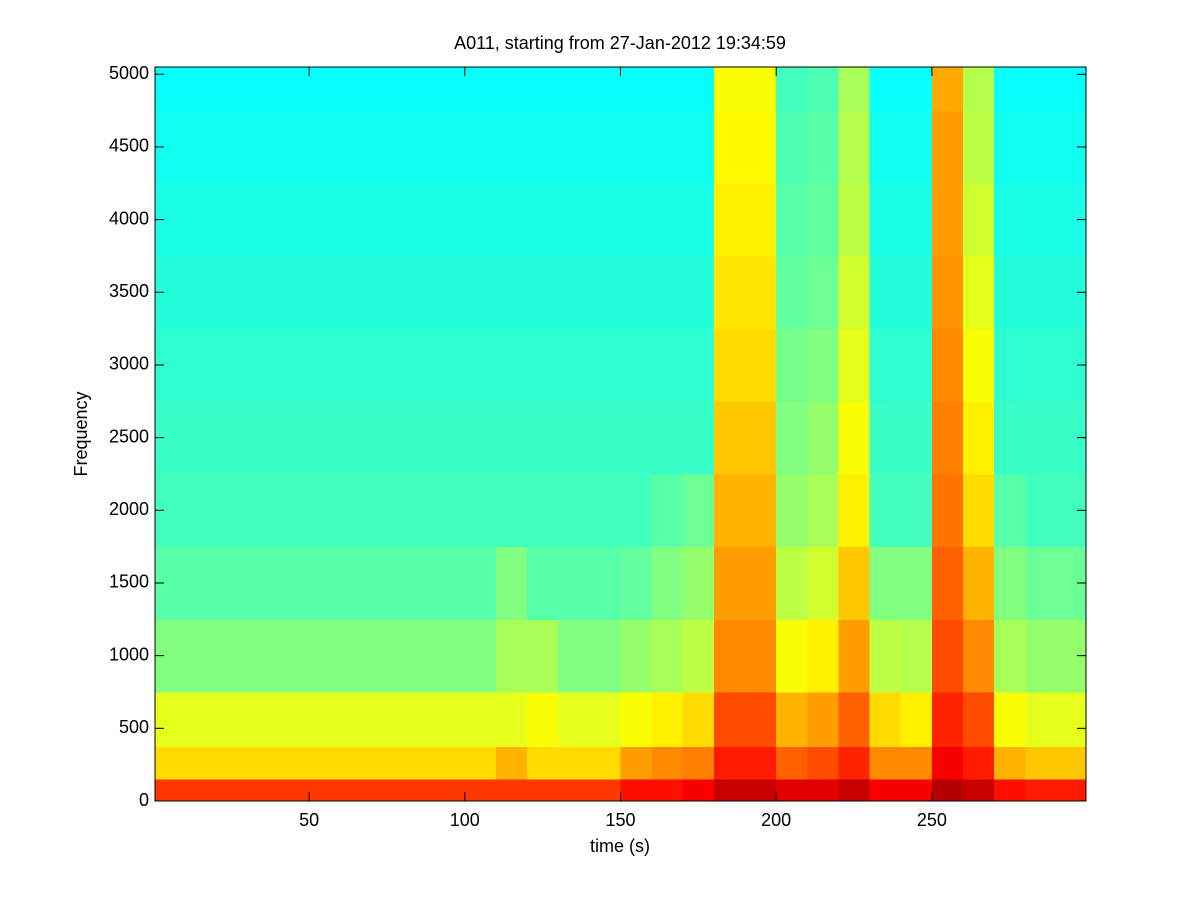 Image resolution: width=1200 pixels, height=900 pixels. Describe the element at coordinates (129, 364) in the screenshot. I see `y-tick-label: 3000` at that location.